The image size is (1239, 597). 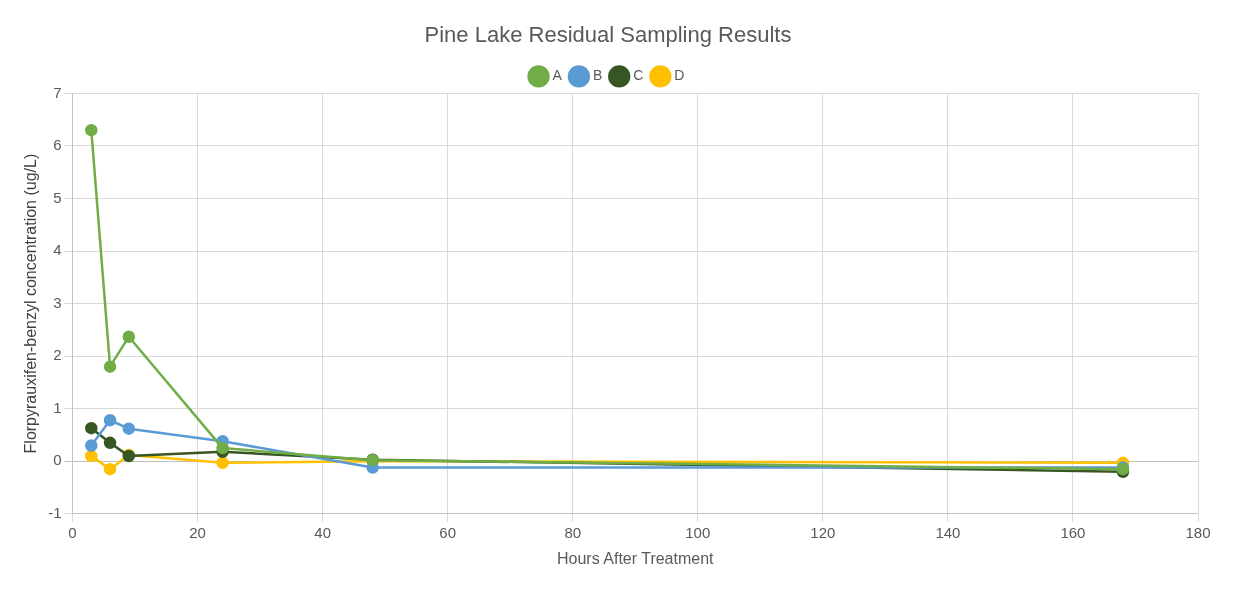 I want to click on y-tick-label: -1, so click(x=55, y=512).